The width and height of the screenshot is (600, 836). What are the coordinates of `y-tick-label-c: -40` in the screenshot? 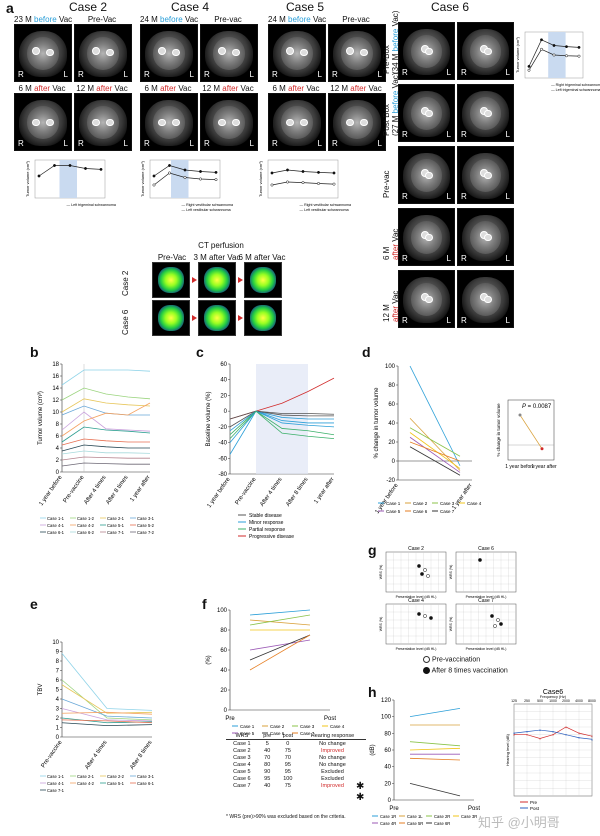 It's located at (222, 444).